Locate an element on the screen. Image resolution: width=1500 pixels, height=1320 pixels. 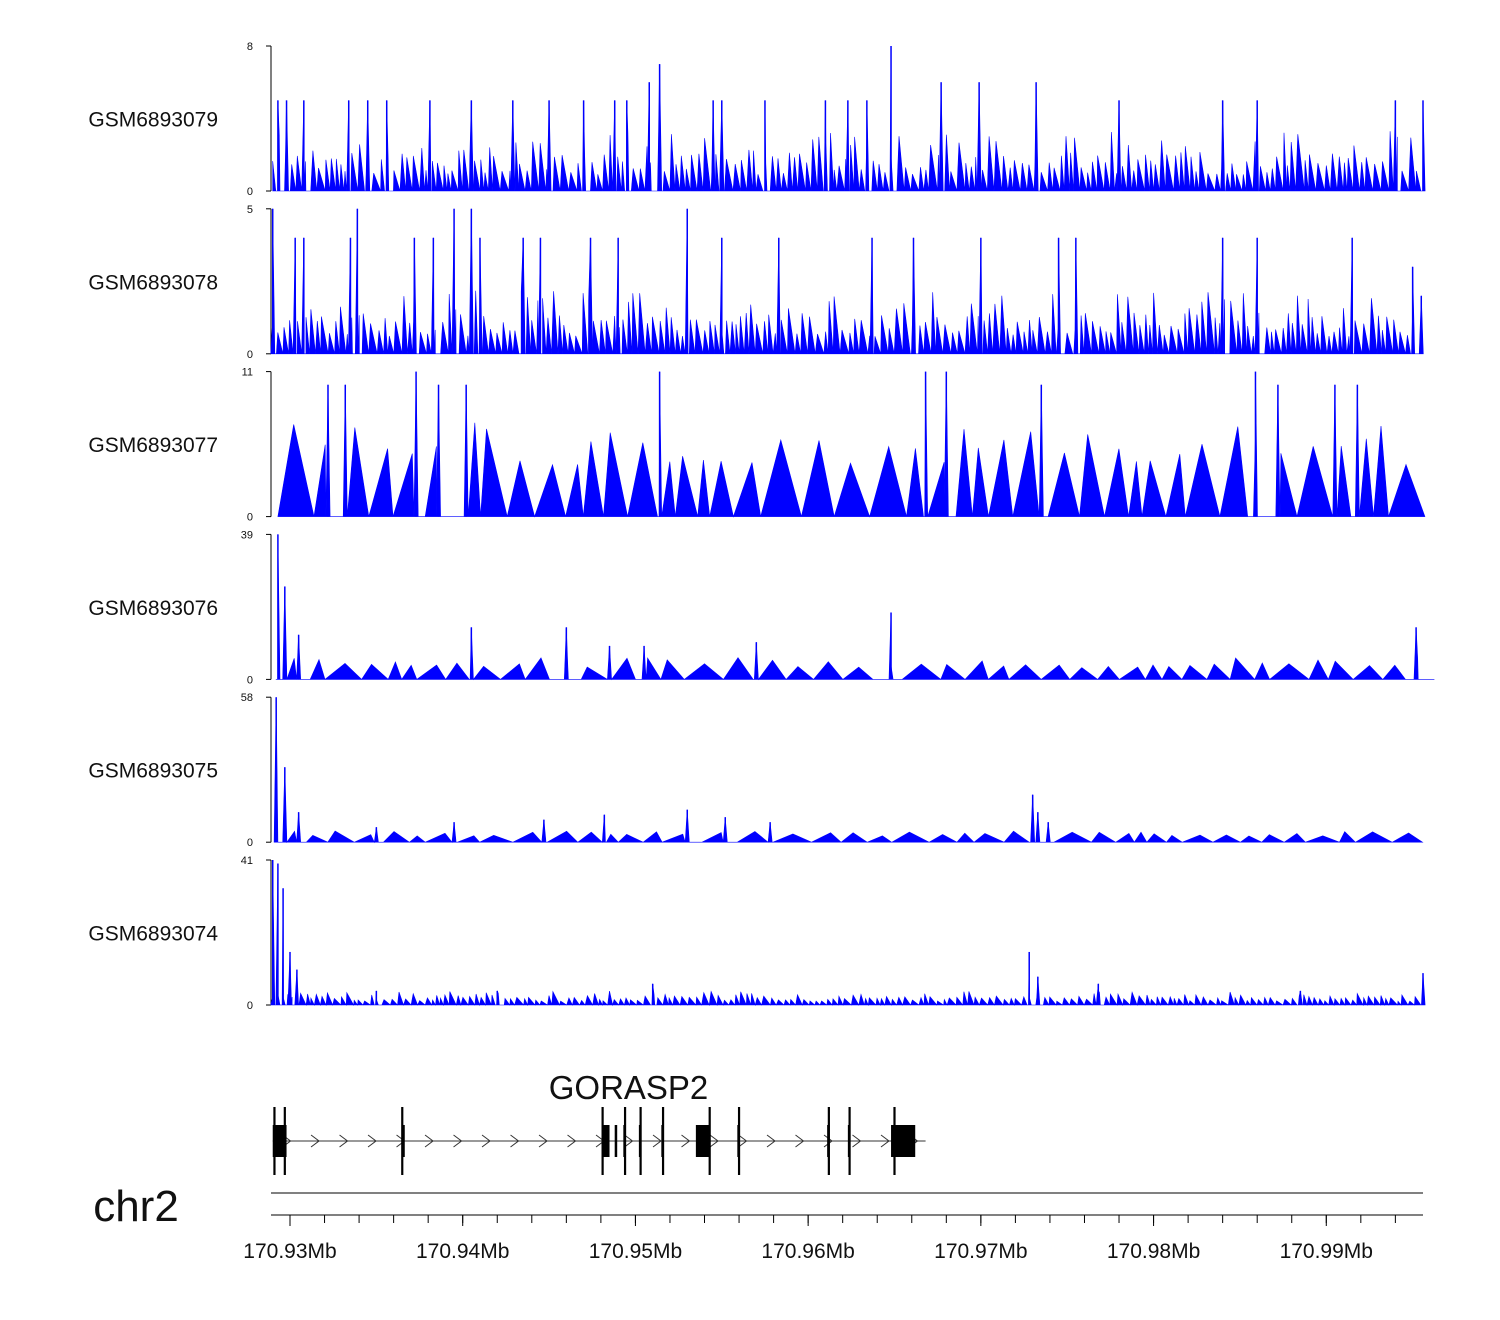
track-GSM6893079: GSM6893079 8 0 is located at coordinates (757, 119).